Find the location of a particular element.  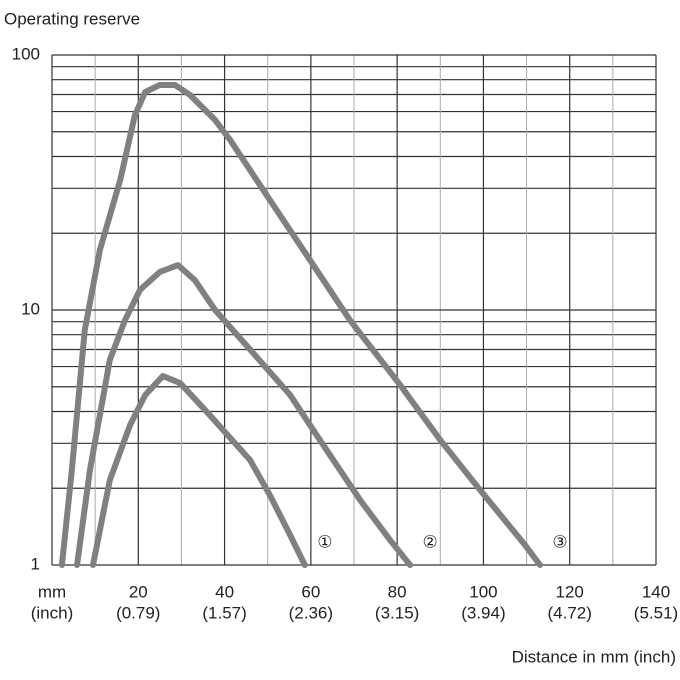

x-tick-label: 100 is located at coordinates (483, 591).